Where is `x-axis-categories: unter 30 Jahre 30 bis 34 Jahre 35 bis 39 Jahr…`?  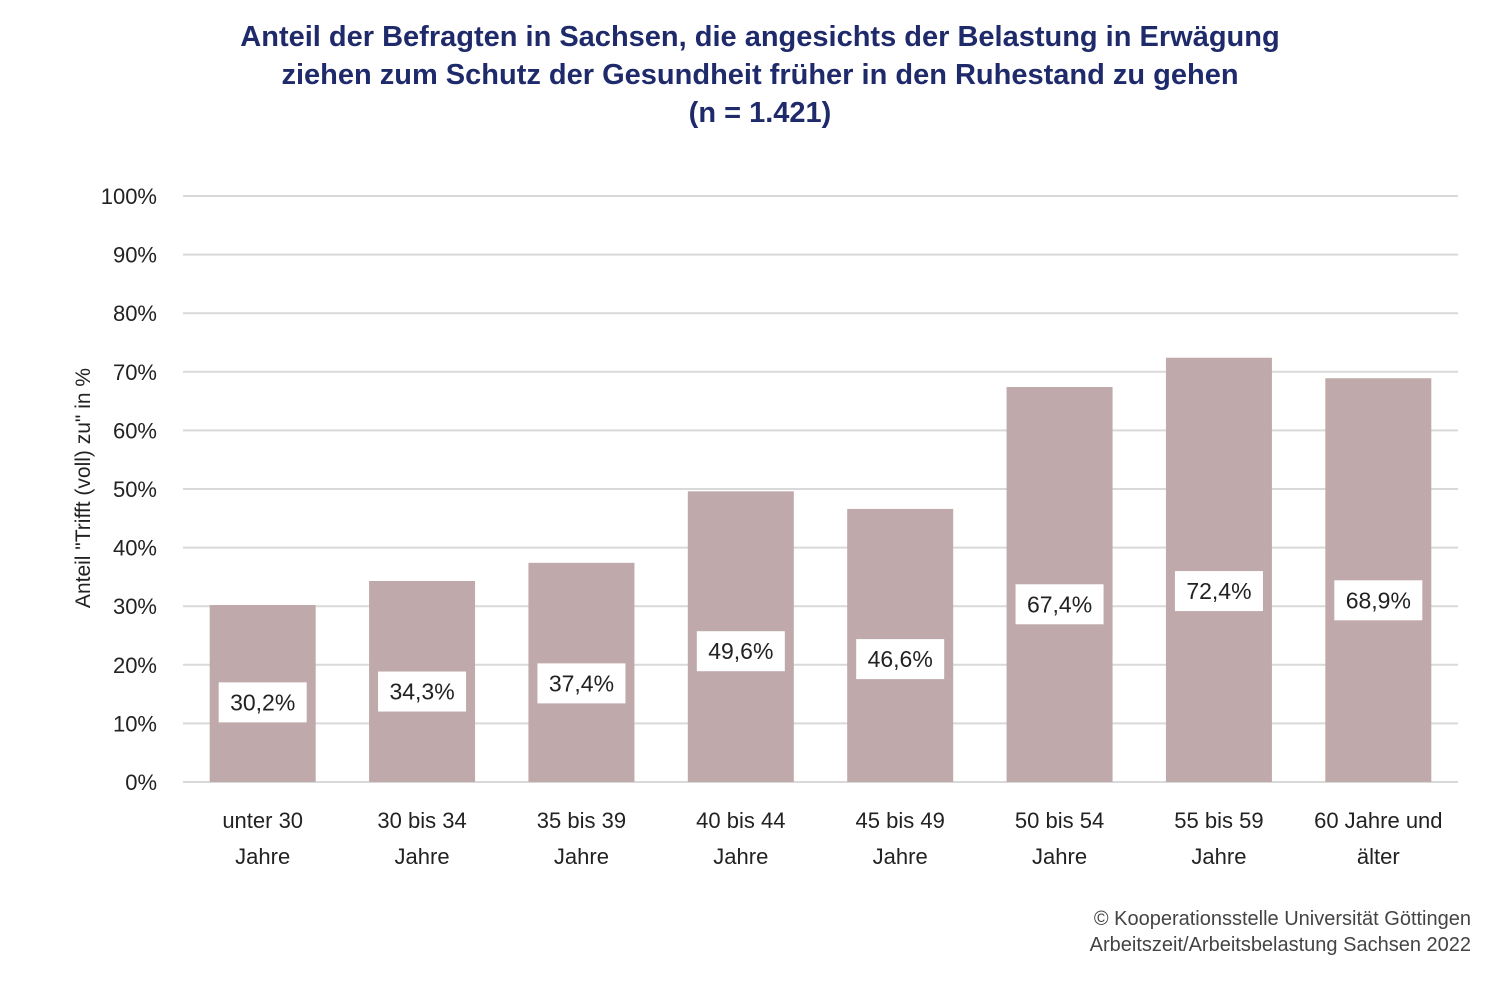
x-axis-categories: unter 30 Jahre 30 bis 34 Jahre 35 bis 39 Jahr… is located at coordinates (832, 838).